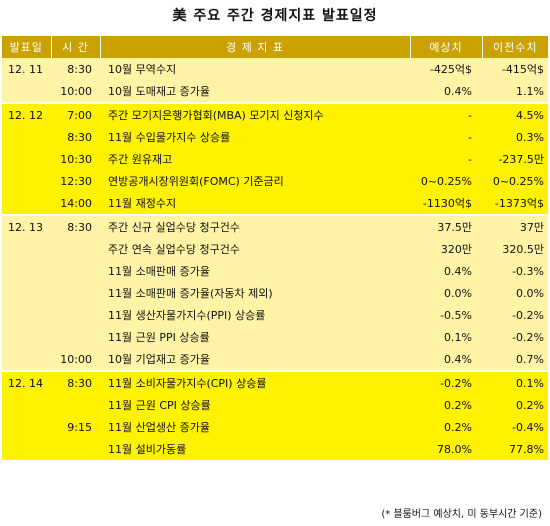  What do you see at coordinates (275, 16) in the screenshot?
I see `page-title: 美 주요 주간 경제지표 발표일정` at bounding box center [275, 16].